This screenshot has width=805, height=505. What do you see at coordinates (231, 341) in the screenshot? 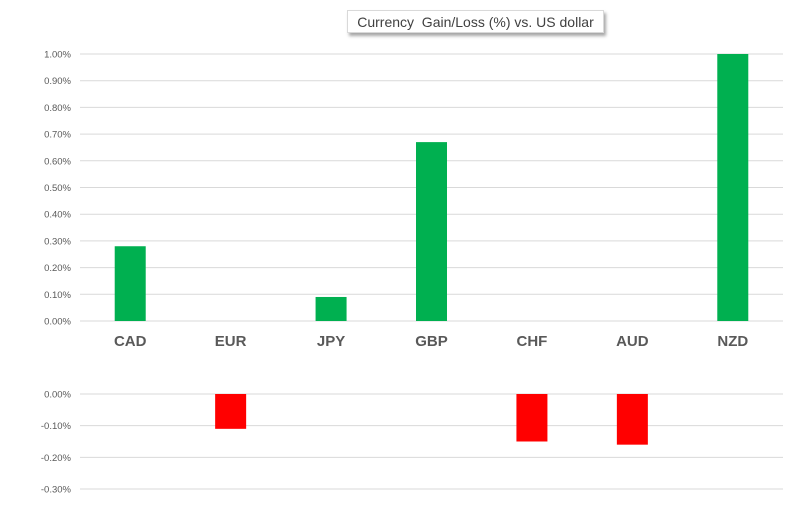
I see `category-label: EUR` at bounding box center [231, 341].